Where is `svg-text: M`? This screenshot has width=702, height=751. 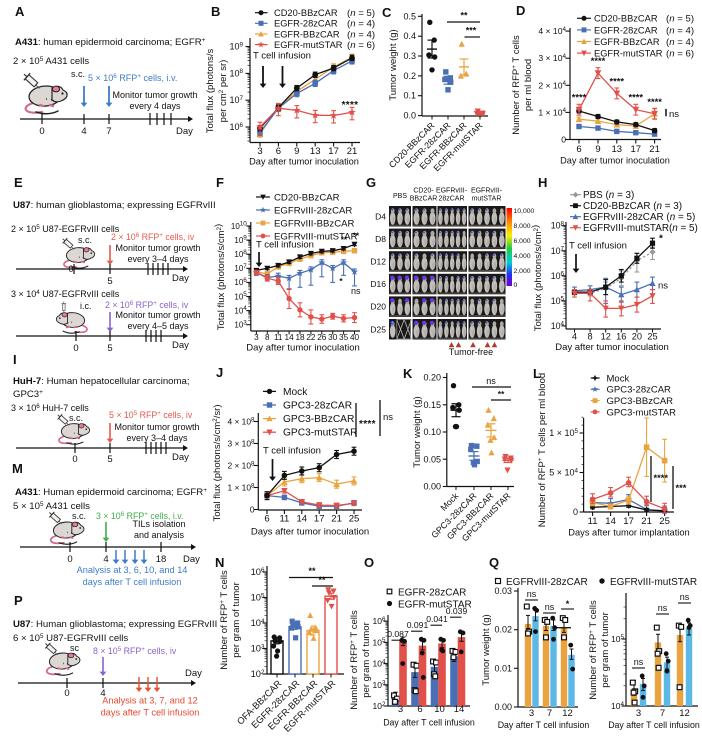
svg-text: M is located at coordinates (17, 468).